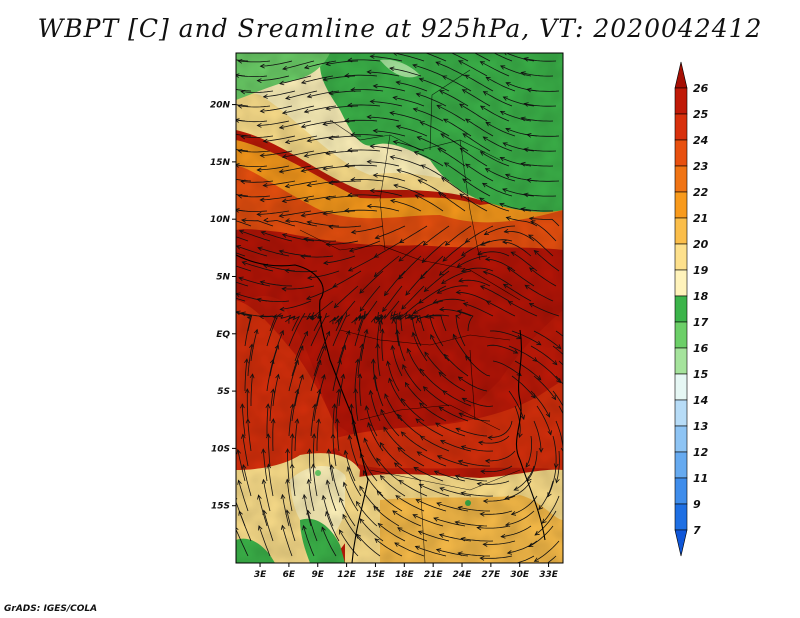 The height and width of the screenshot is (618, 800). I want to click on lat-tick-label: 10N, so click(220, 220).